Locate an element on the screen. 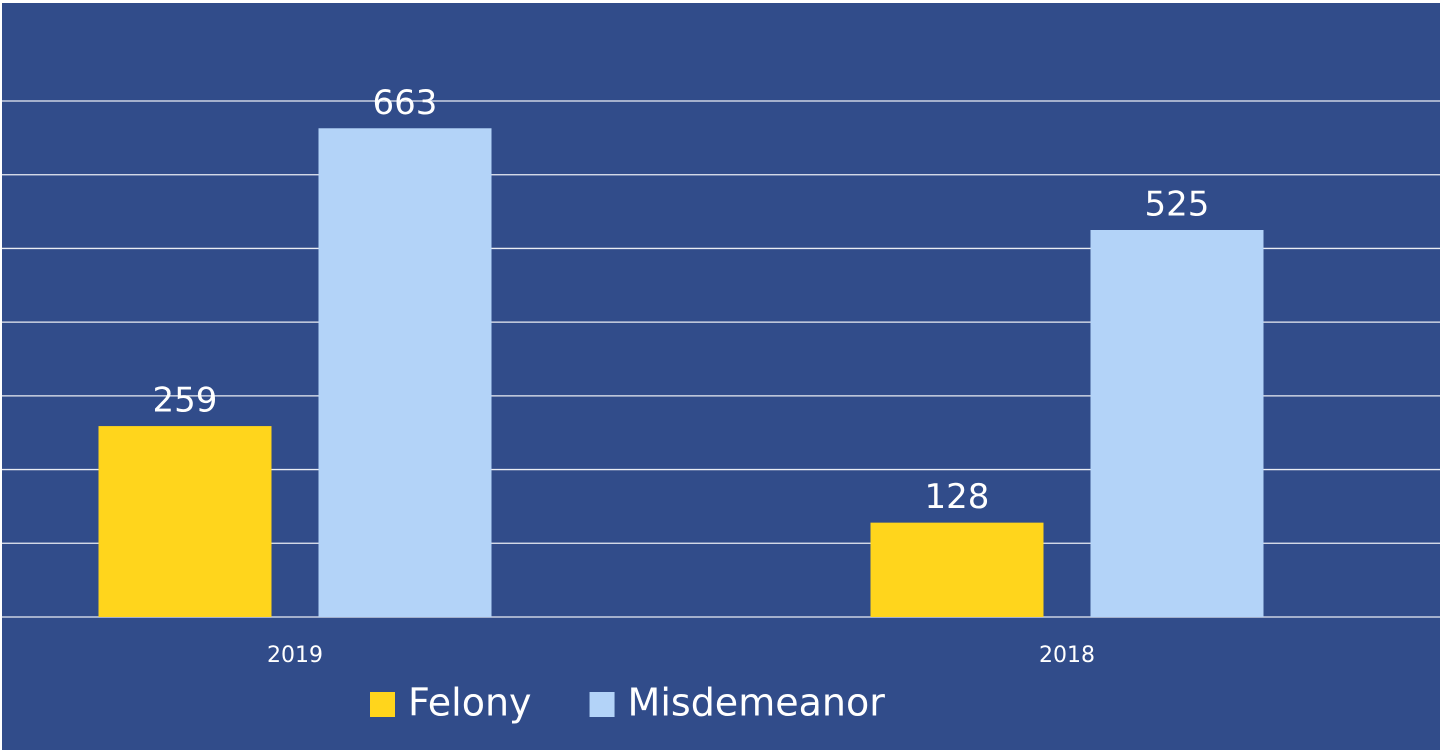  data-label: 663 is located at coordinates (405, 103).